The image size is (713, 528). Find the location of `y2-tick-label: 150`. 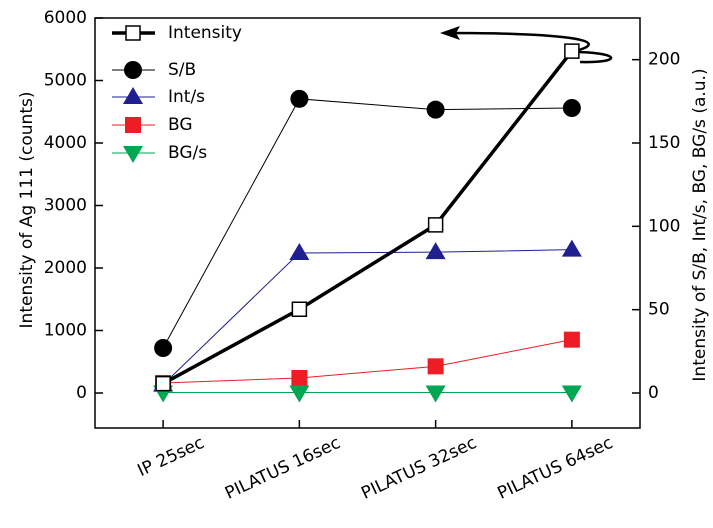

y2-tick-label: 150 is located at coordinates (664, 143).